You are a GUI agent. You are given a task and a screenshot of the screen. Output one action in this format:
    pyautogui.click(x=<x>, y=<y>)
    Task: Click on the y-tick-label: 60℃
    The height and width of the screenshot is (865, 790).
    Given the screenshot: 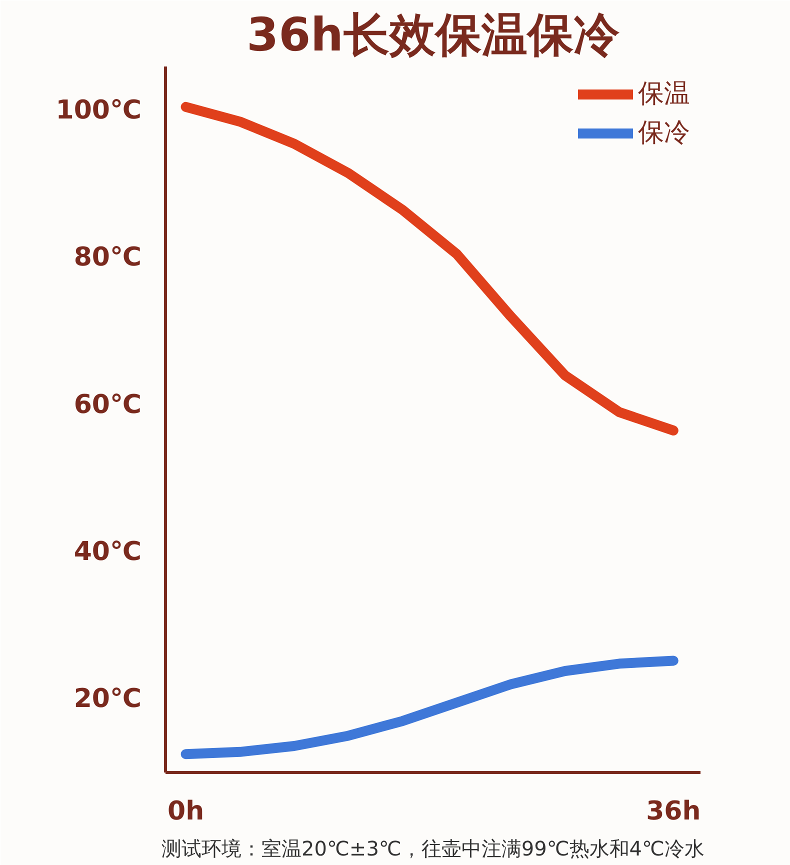 What is the action you would take?
    pyautogui.click(x=108, y=405)
    